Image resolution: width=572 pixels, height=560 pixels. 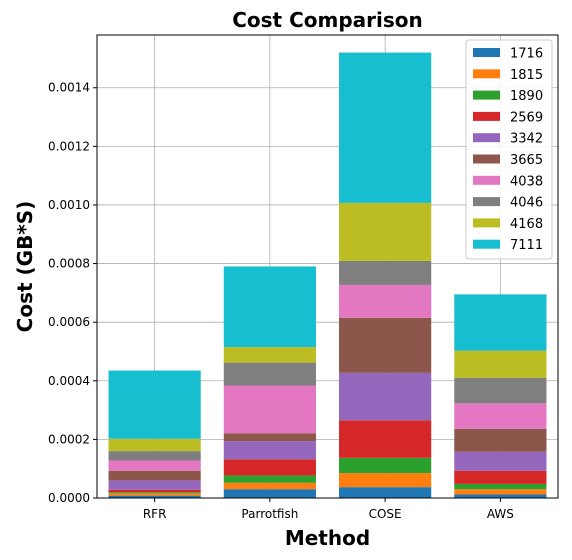 What do you see at coordinates (526, 245) in the screenshot?
I see `legend-entry: 7111` at bounding box center [526, 245].